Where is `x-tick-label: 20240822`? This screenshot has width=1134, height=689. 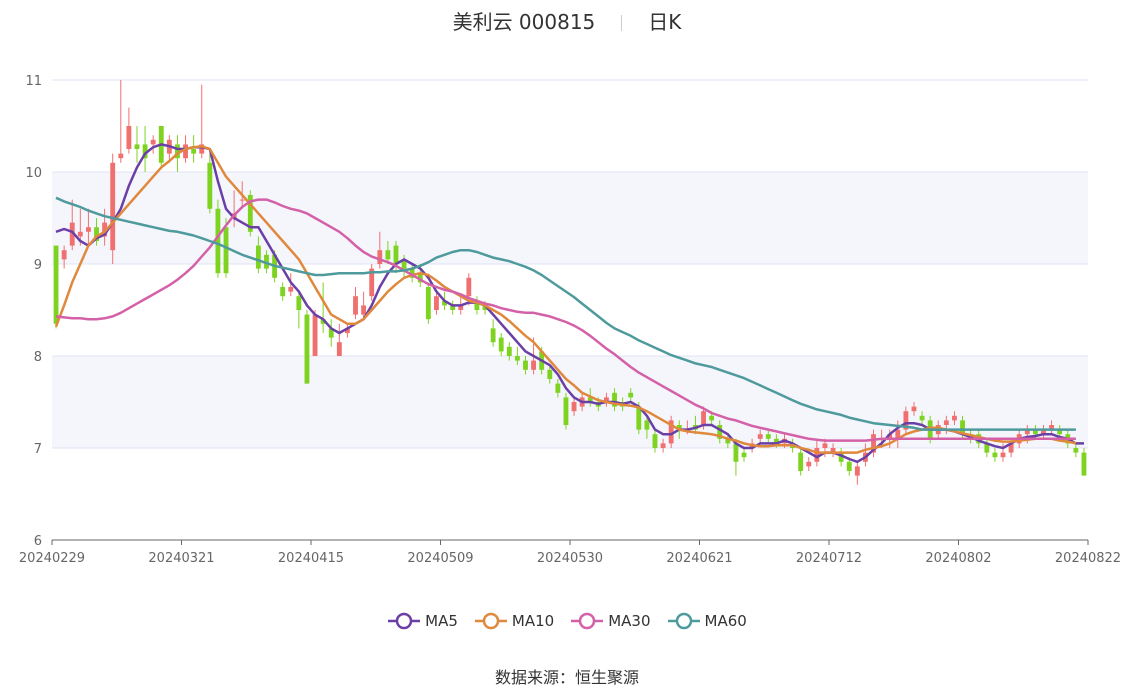 x-tick-label: 20240822 is located at coordinates (1088, 558).